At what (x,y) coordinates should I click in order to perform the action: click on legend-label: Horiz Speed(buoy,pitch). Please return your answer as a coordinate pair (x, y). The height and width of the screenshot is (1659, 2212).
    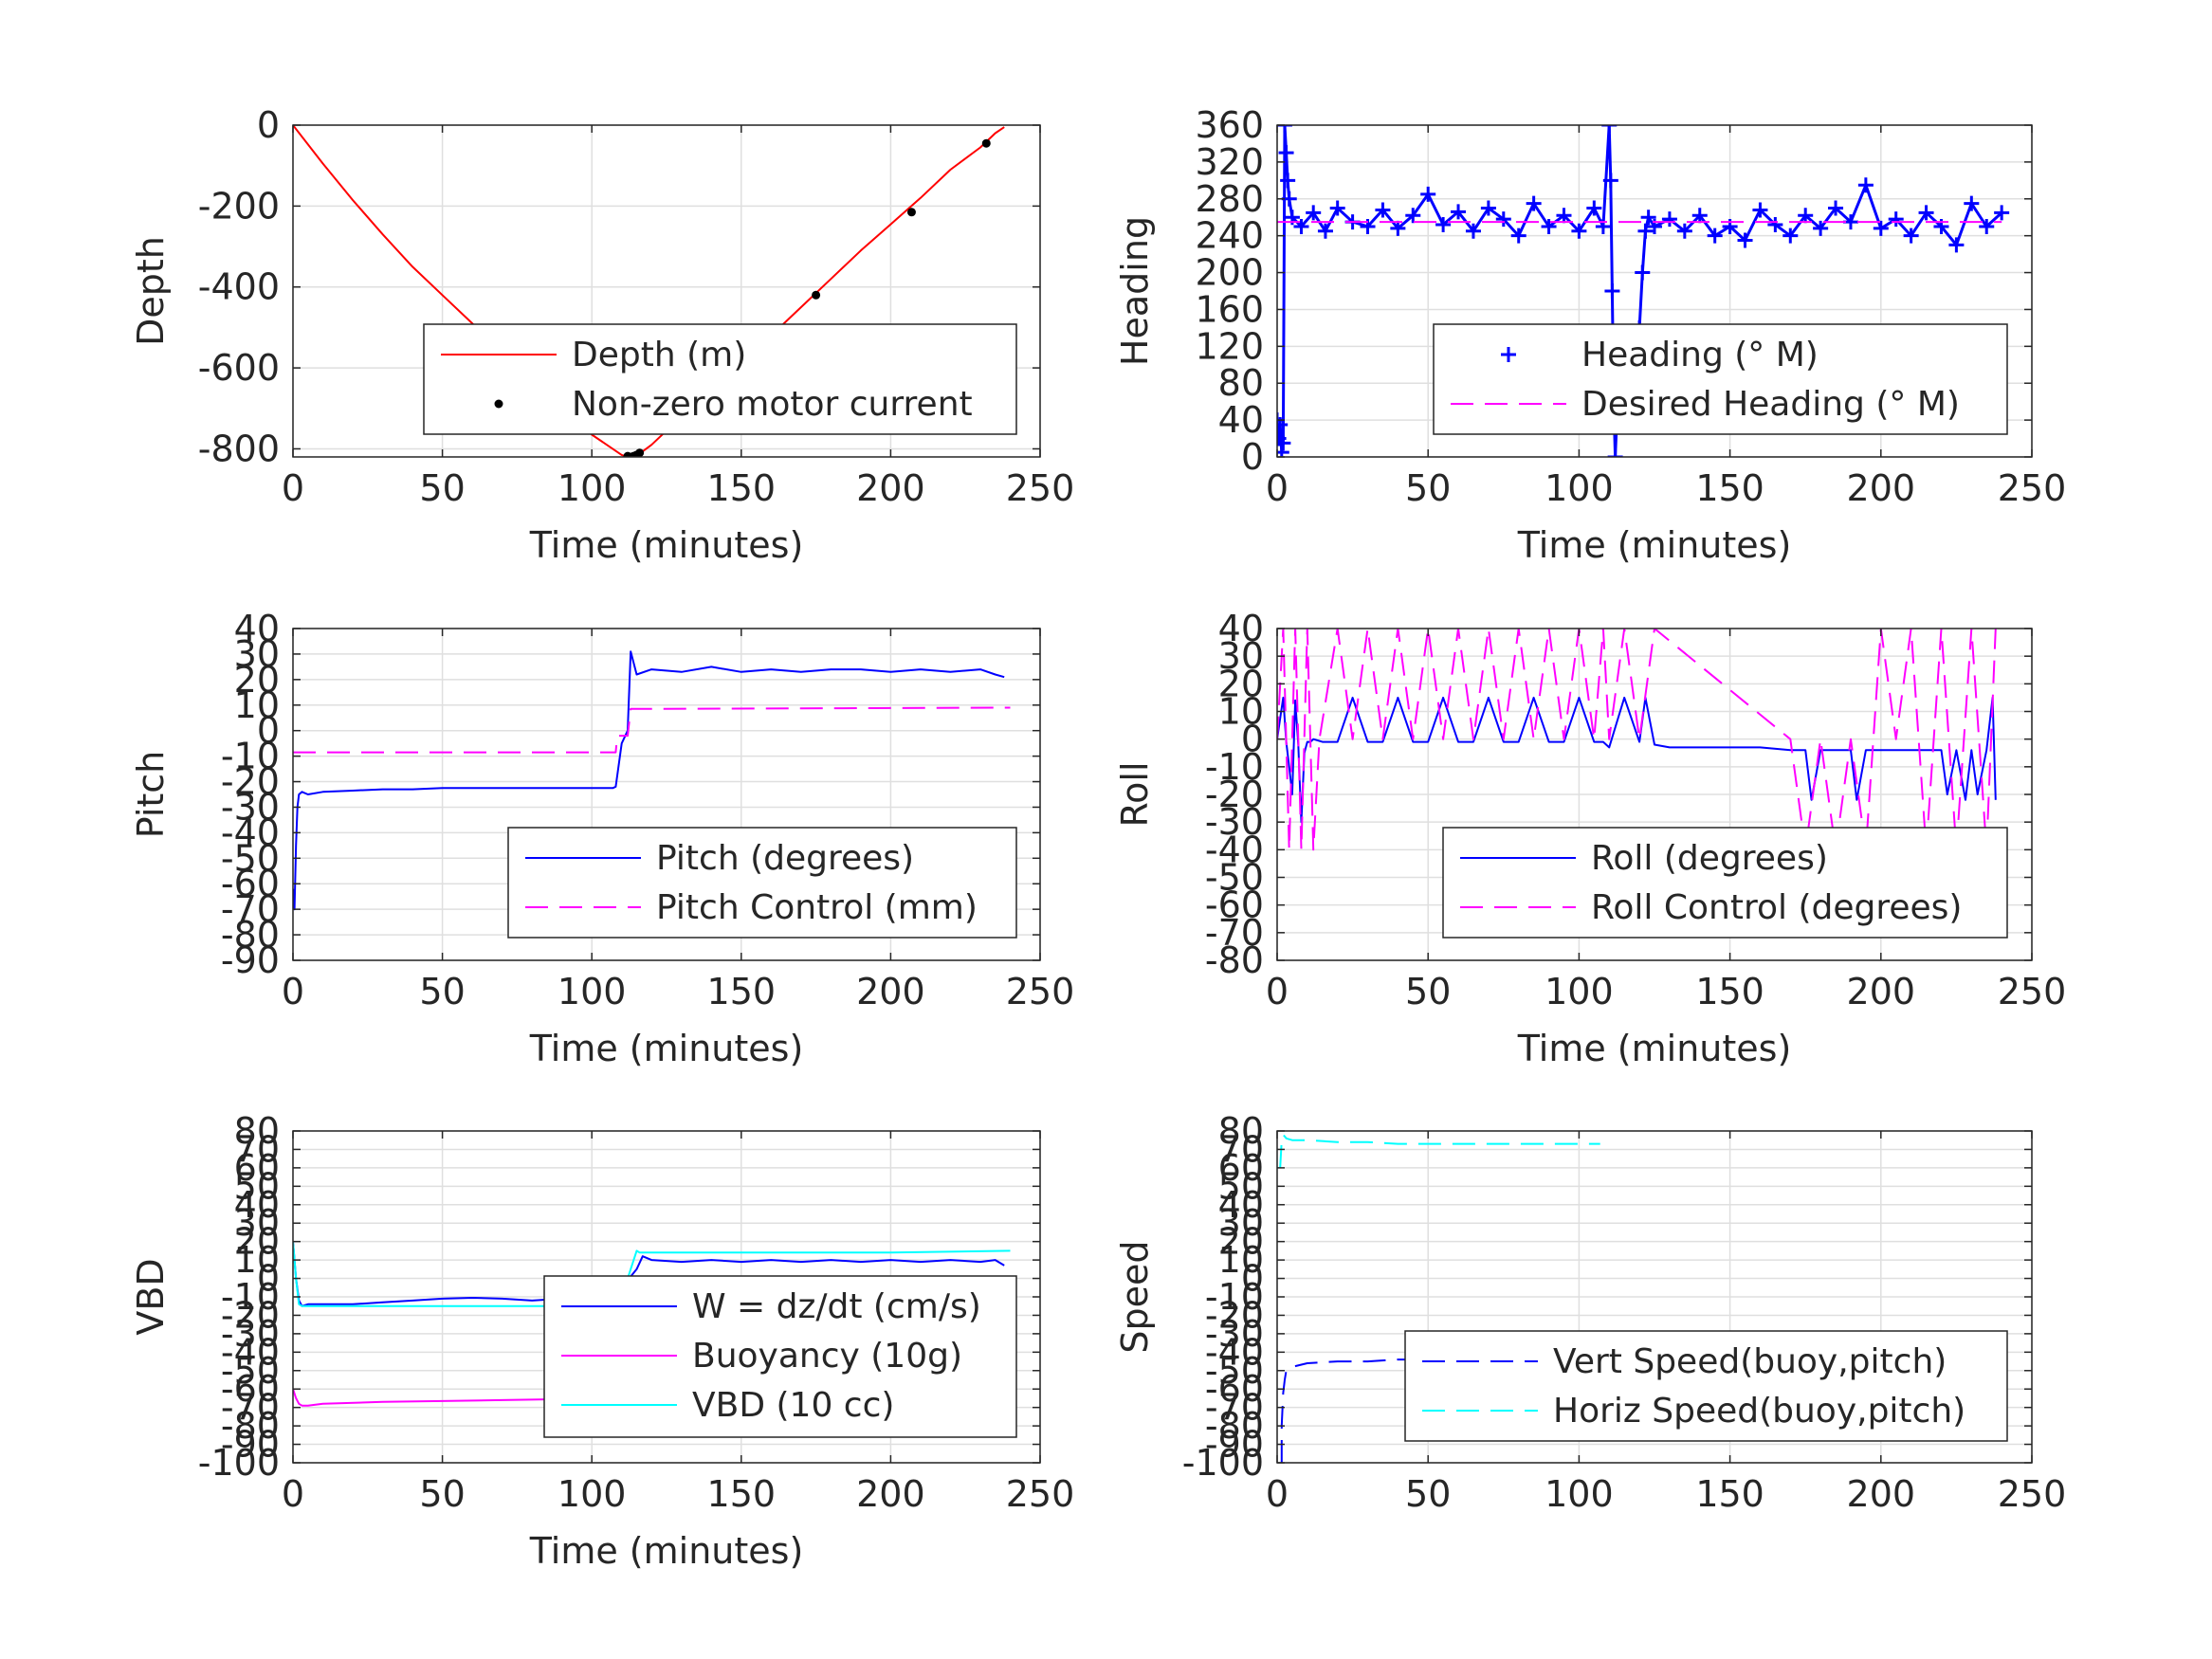
    Looking at the image, I should click on (1759, 1411).